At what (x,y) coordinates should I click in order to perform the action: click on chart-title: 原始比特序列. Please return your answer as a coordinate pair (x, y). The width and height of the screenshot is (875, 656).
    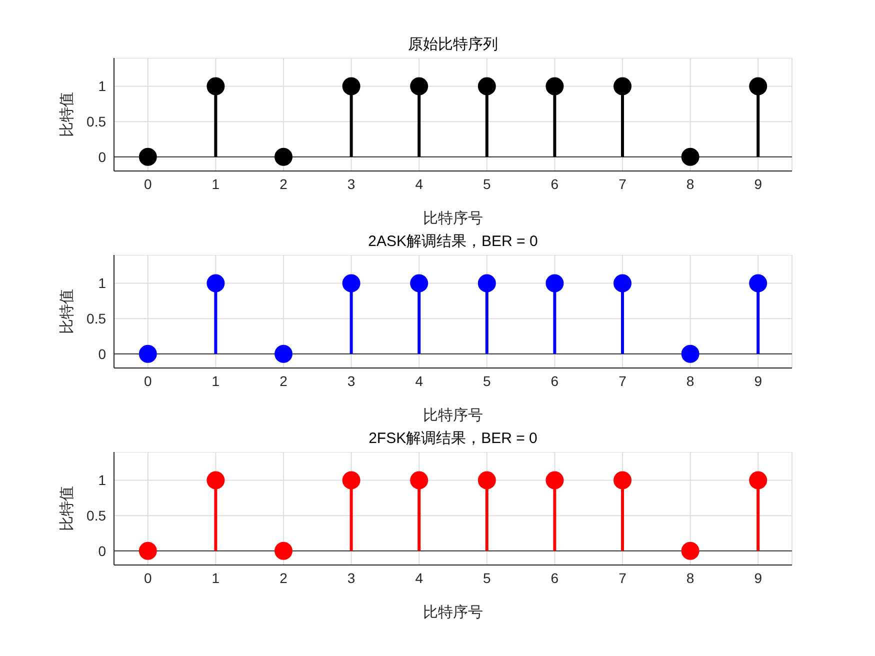
    Looking at the image, I should click on (453, 44).